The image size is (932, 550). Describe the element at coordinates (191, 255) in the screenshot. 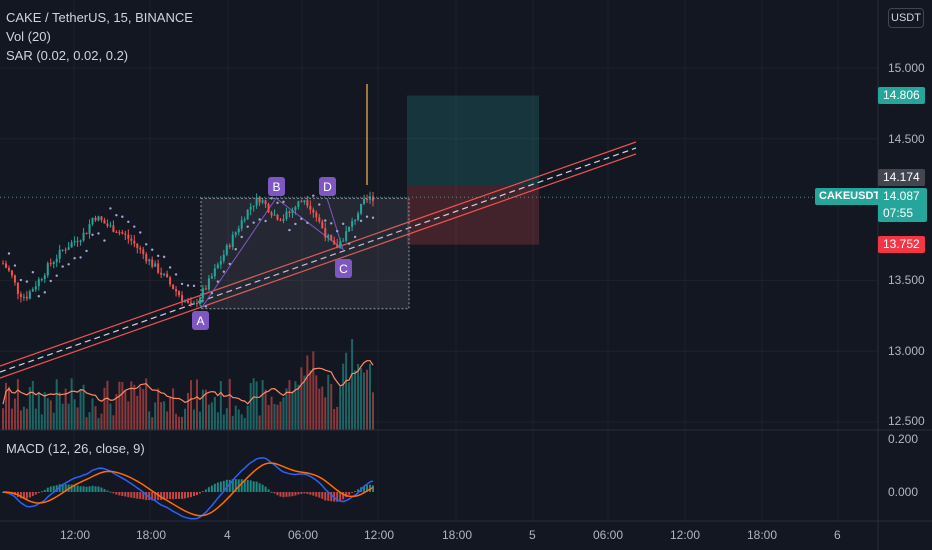

I see `sar-dots` at that location.